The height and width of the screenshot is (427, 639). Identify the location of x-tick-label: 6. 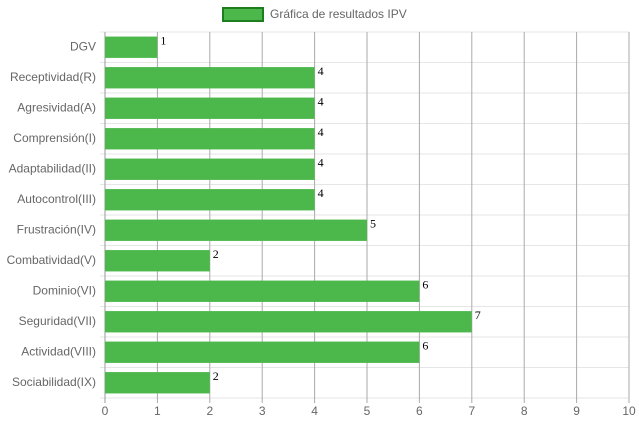
(419, 411).